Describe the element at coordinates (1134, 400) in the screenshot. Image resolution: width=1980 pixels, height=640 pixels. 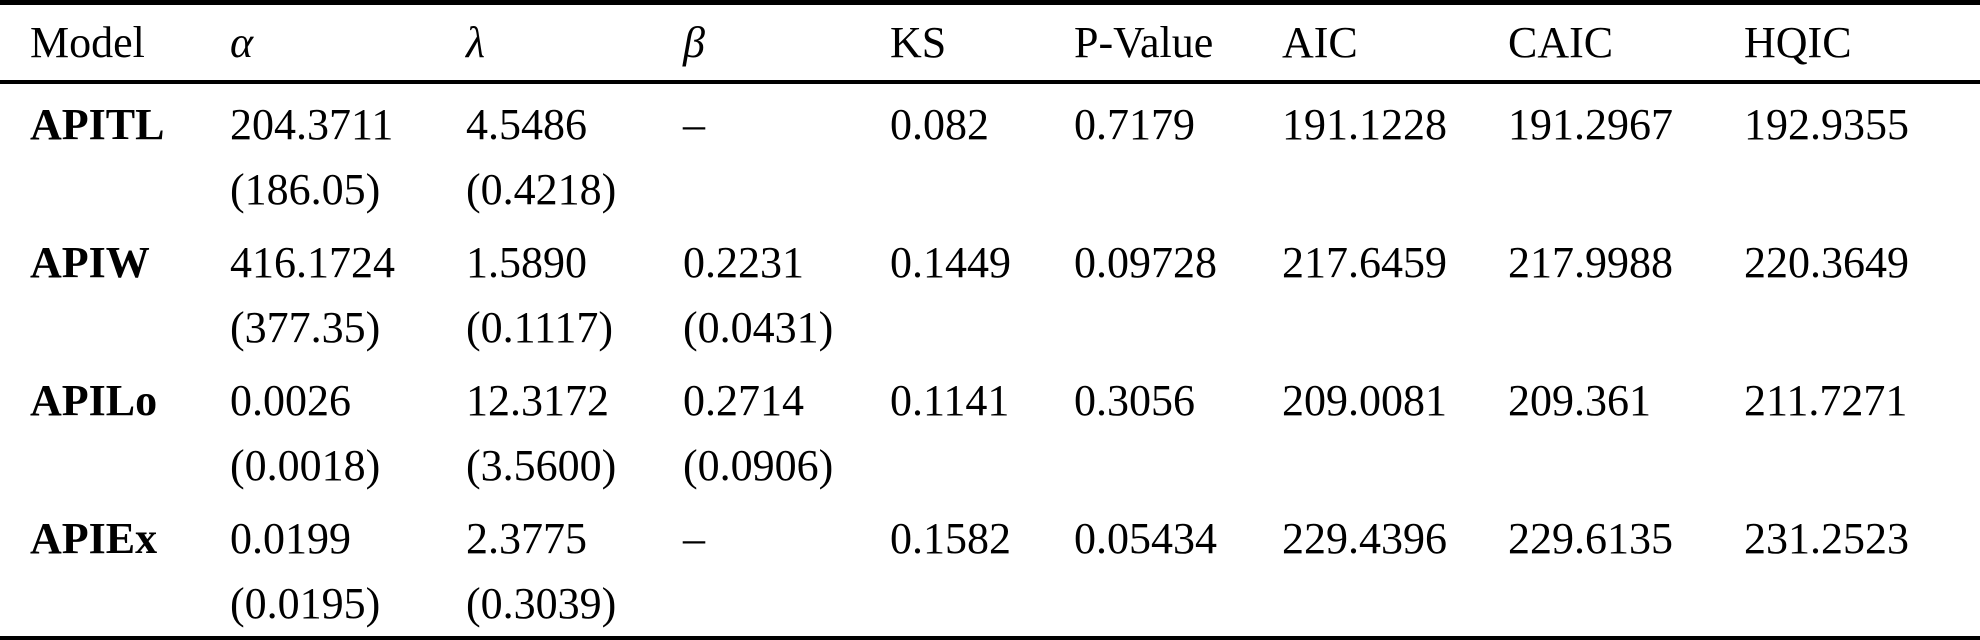
I see `p-value: 0.3056` at that location.